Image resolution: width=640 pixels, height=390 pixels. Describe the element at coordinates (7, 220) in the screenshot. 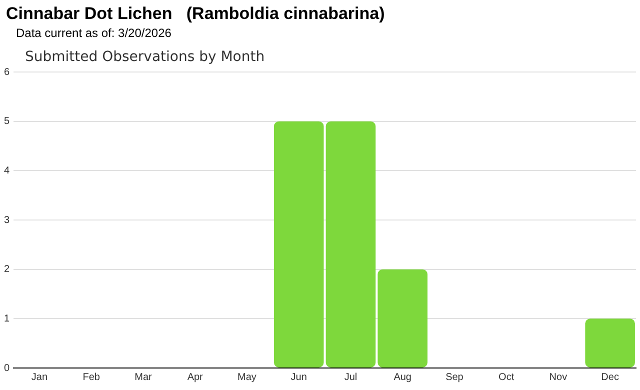

I see `y-tick-label: 3` at that location.